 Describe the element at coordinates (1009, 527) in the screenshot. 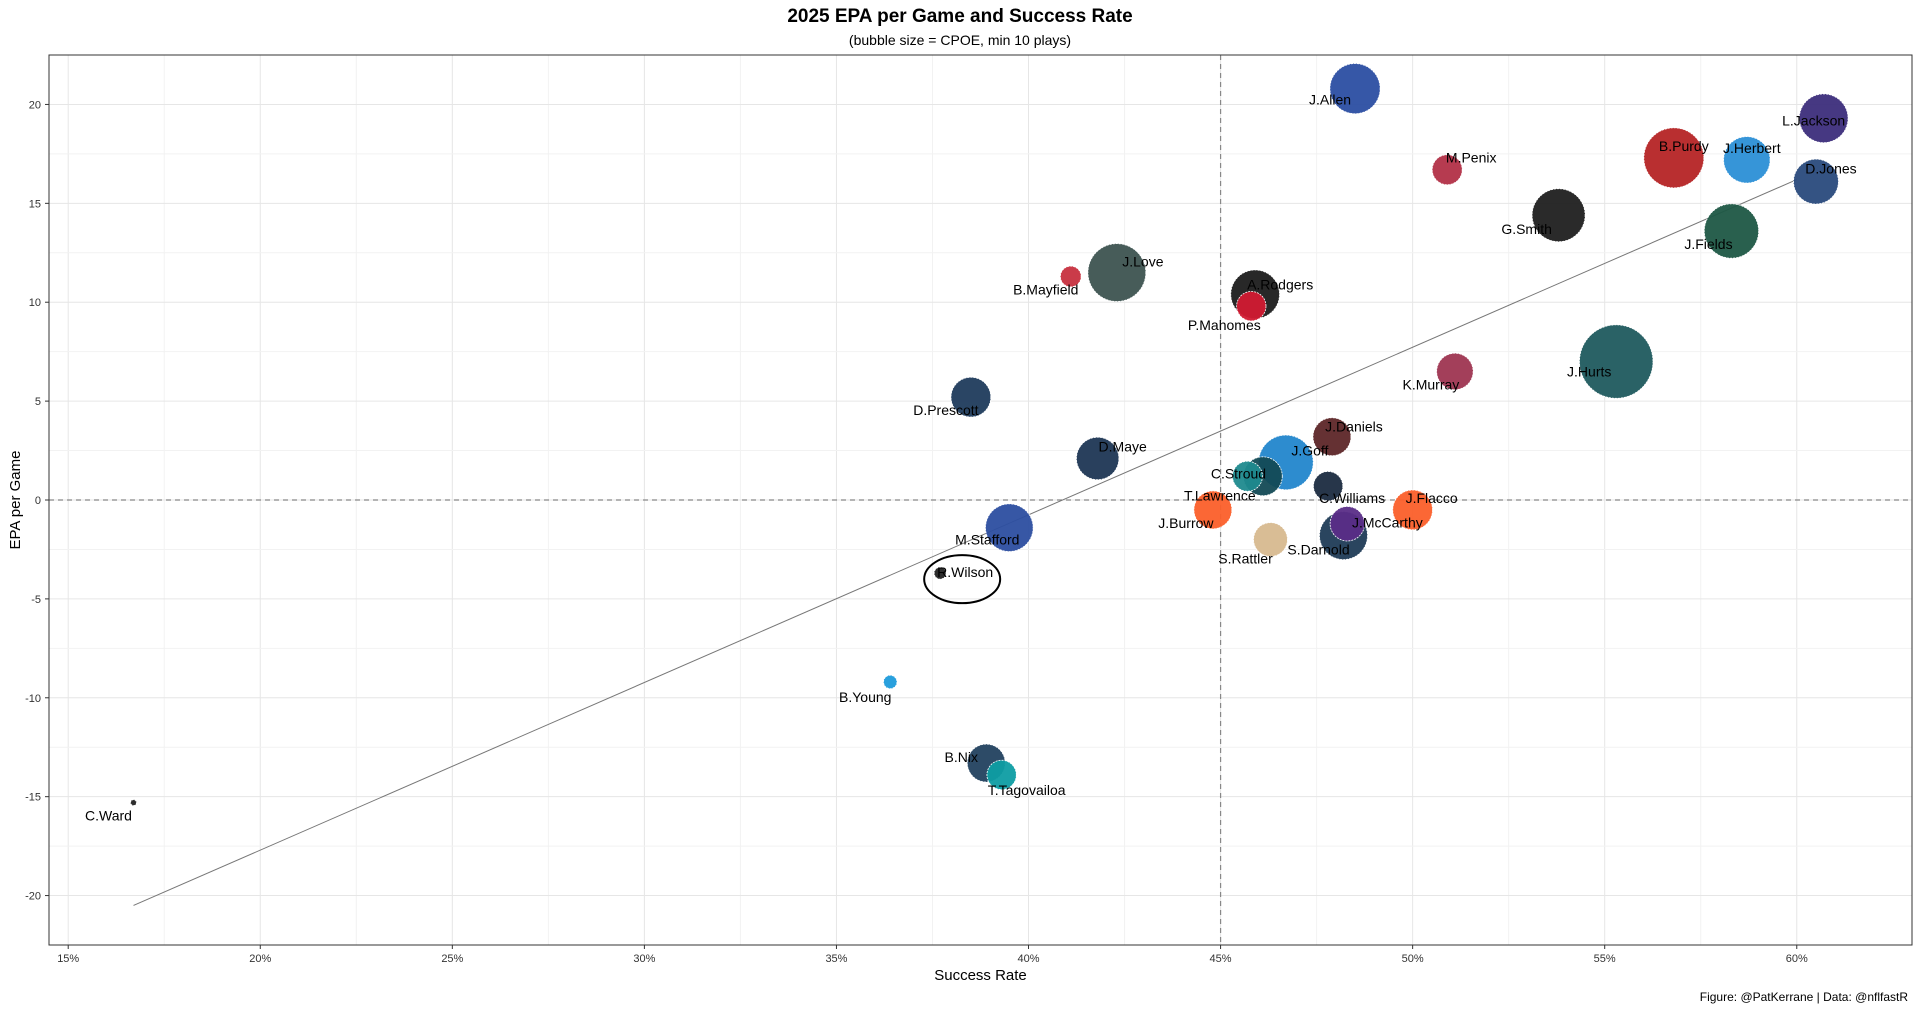

I see `bubble-m-stafford` at that location.